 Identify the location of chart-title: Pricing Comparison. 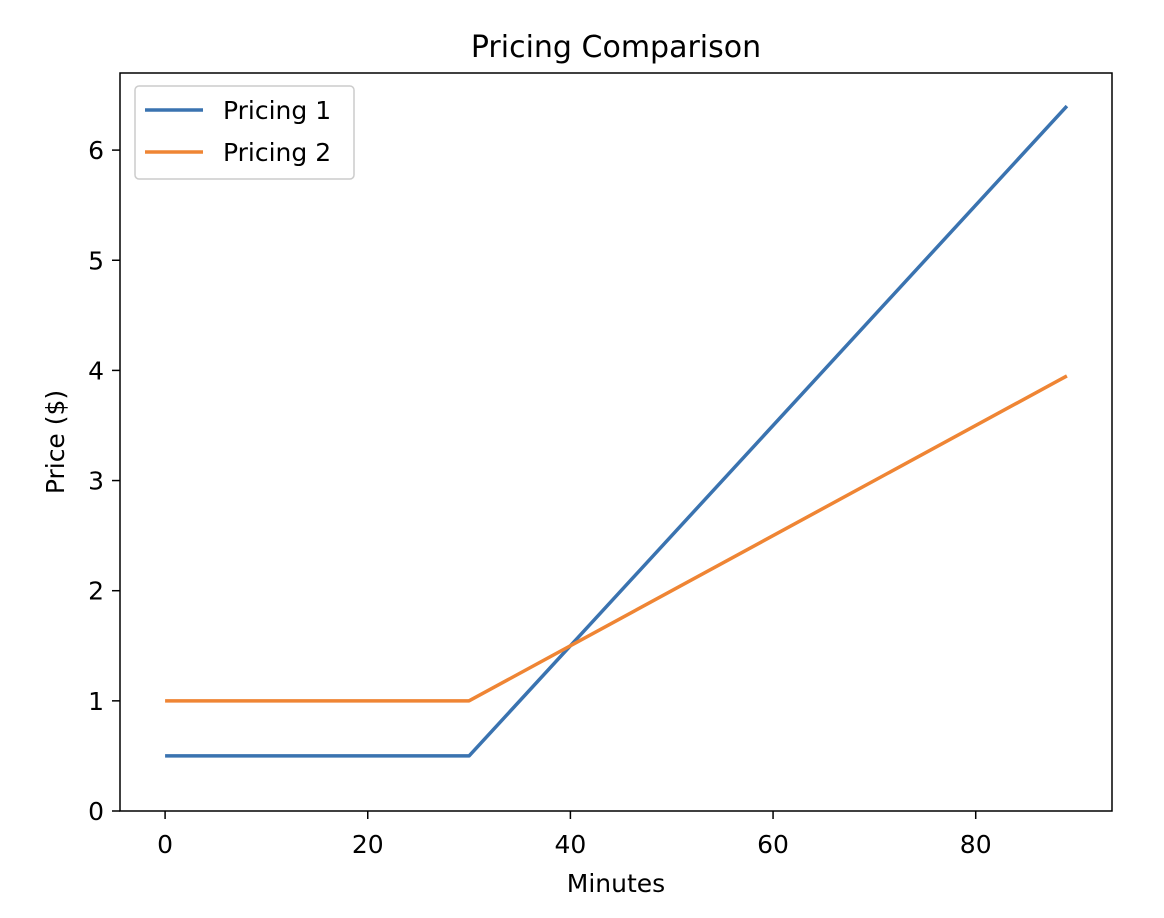
(616, 47).